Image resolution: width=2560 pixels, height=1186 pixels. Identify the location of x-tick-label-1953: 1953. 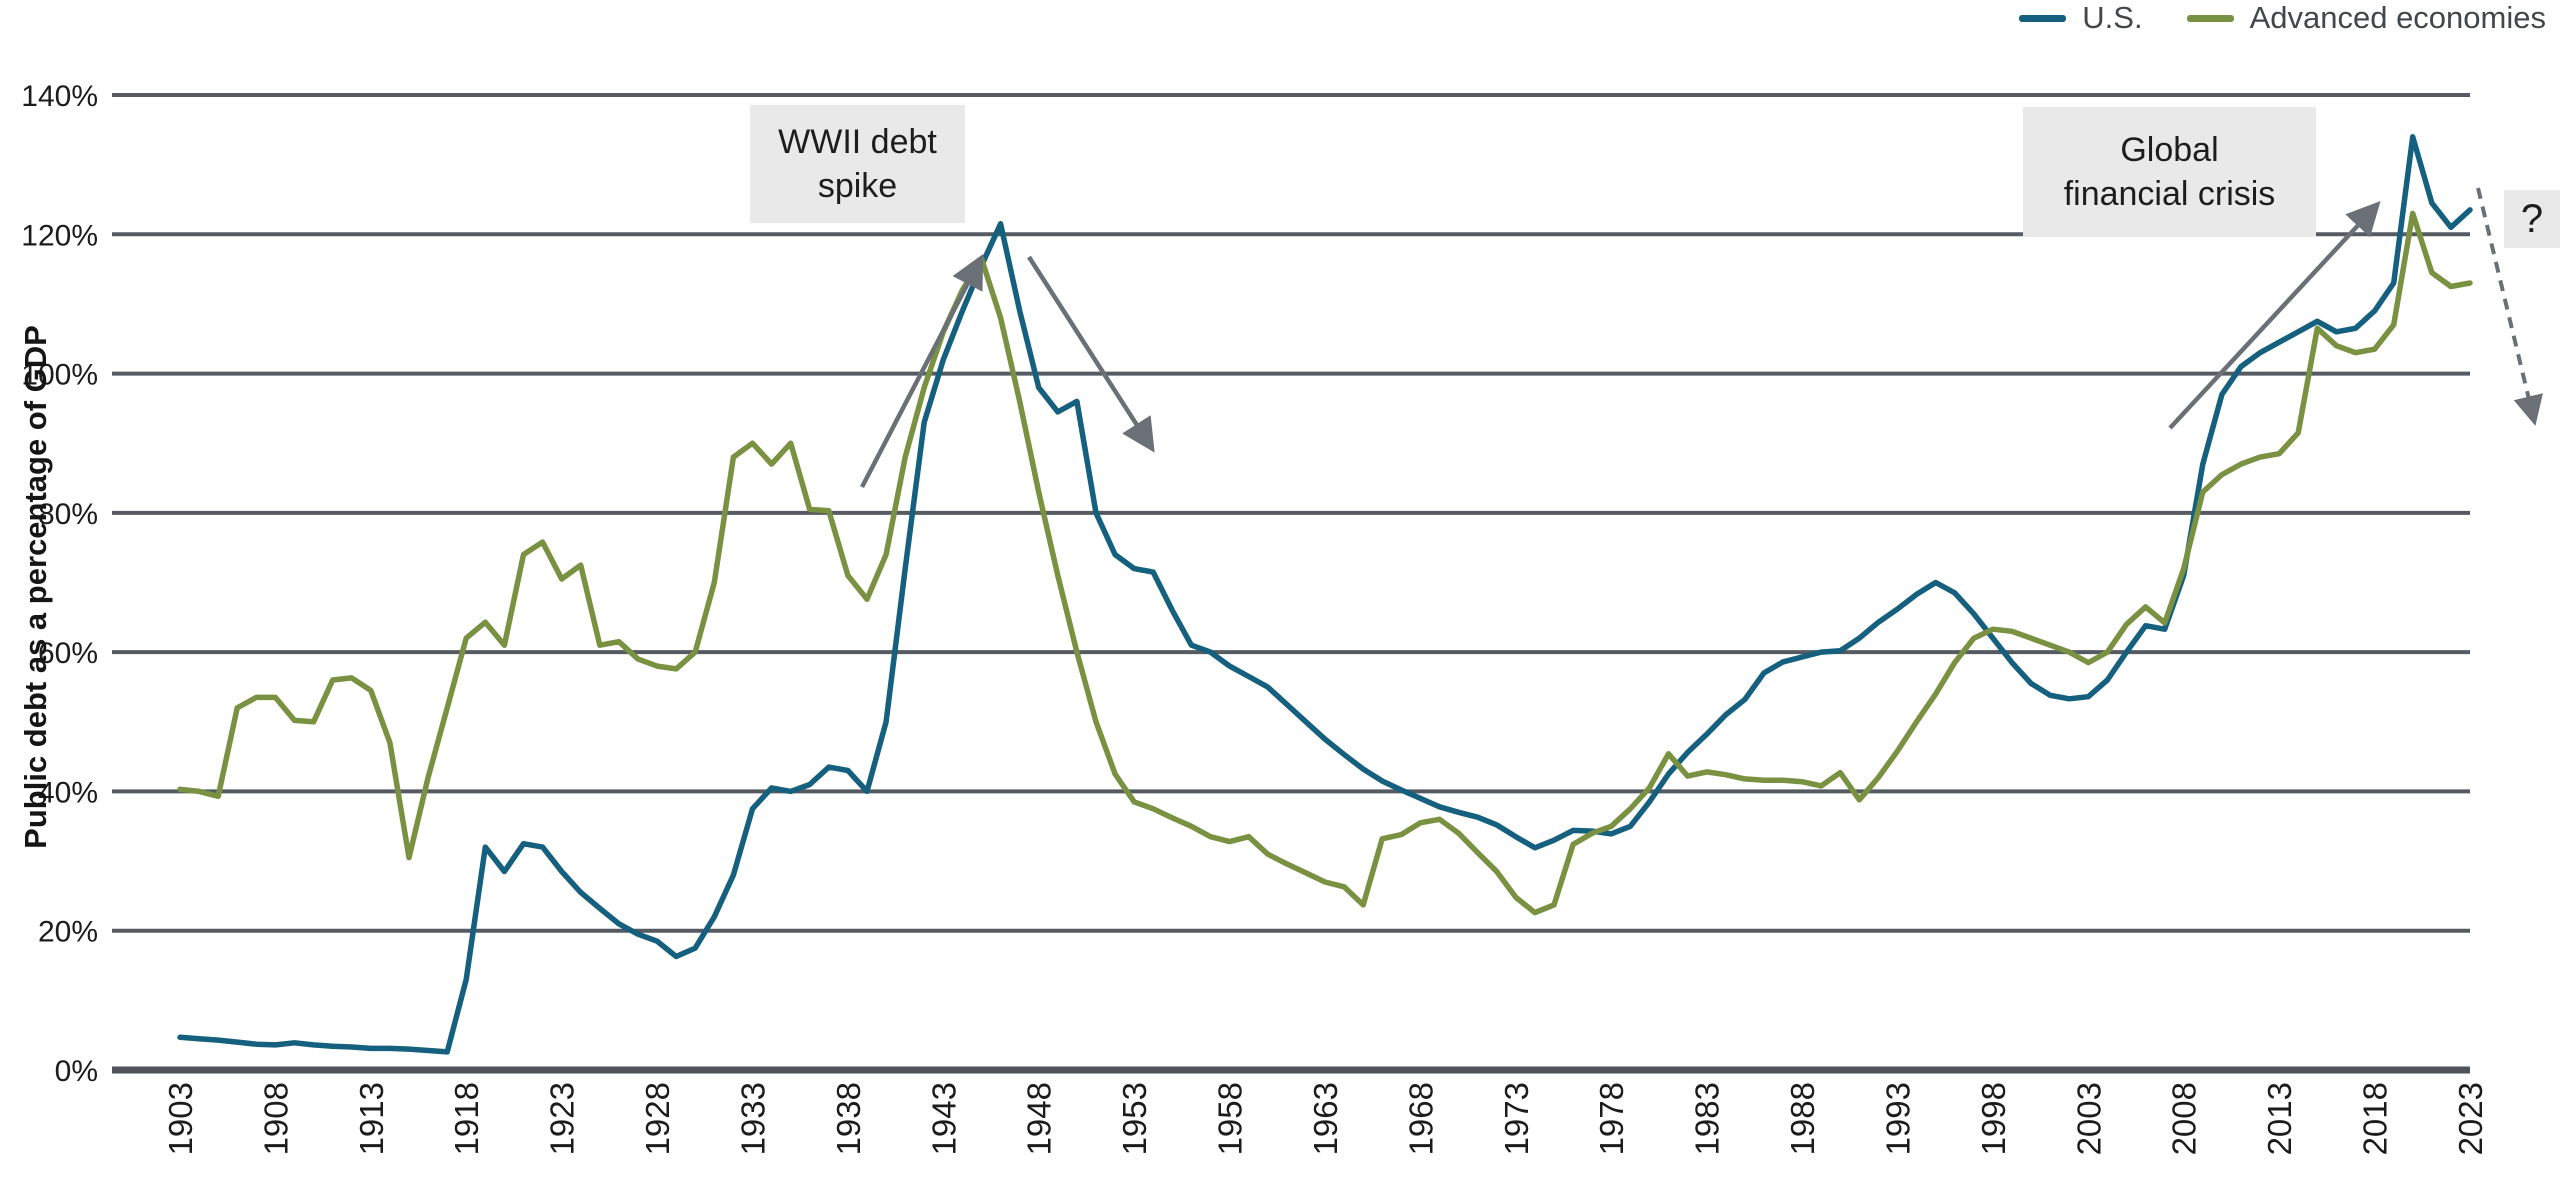
(1134, 1118).